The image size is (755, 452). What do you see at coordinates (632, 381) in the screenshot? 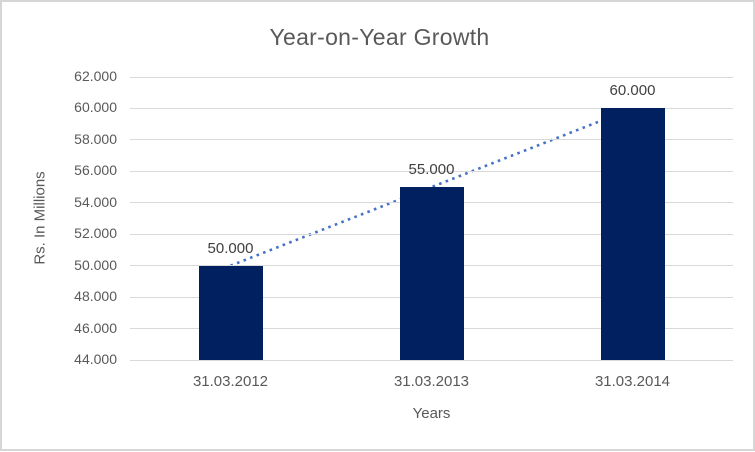
I see `x-tick-label: 31.03.2014` at bounding box center [632, 381].